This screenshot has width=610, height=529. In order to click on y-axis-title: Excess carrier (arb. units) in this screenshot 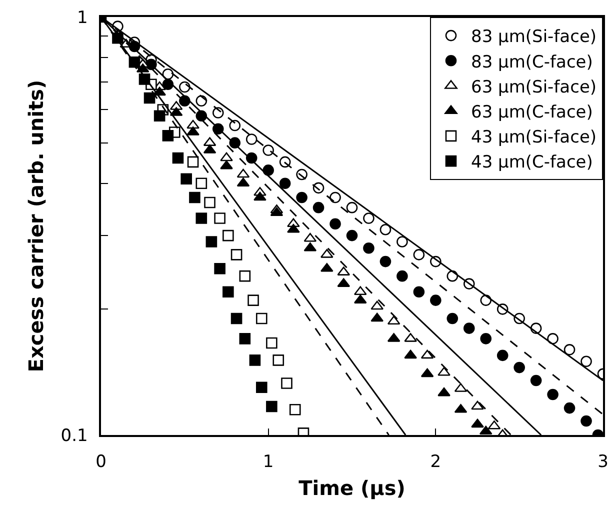, I will do `click(36, 226)`.